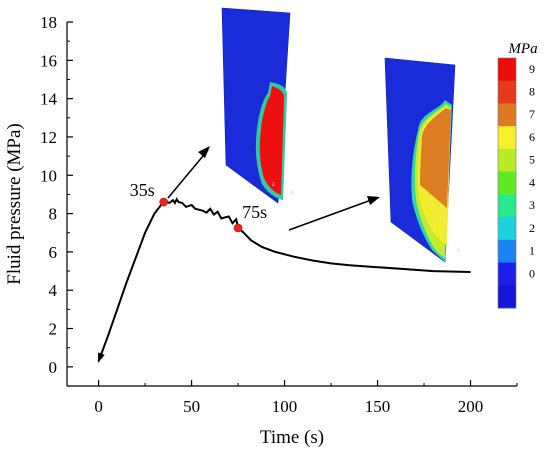 The width and height of the screenshot is (550, 451). I want to click on line-start-arrowhead, so click(101, 357).